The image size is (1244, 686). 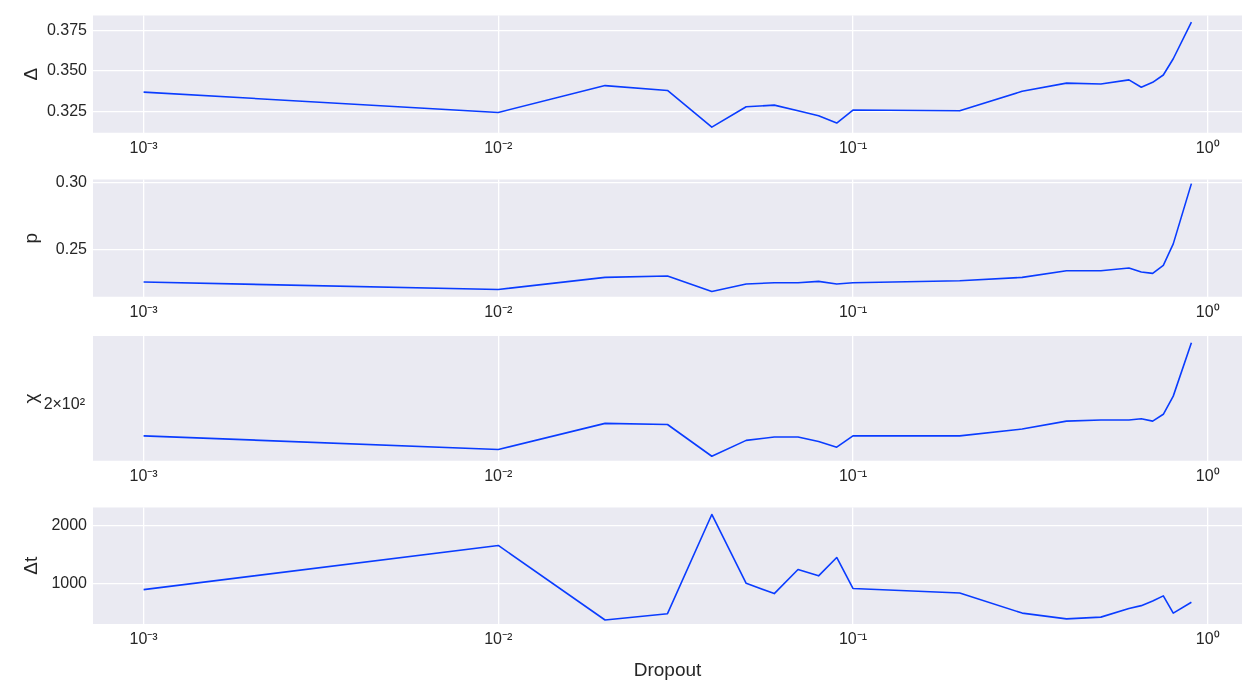 I want to click on y-tick-label: 0.30, so click(x=71, y=181).